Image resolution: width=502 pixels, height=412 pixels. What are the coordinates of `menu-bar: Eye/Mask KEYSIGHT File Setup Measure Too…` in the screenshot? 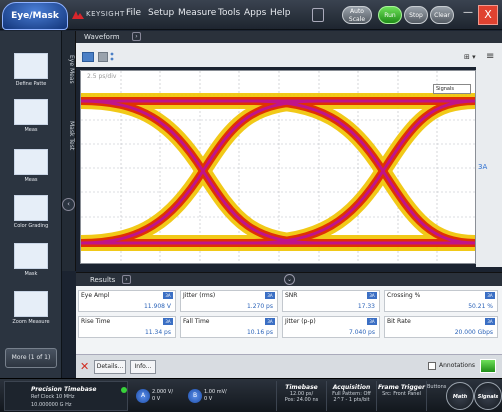 It's located at (251, 15).